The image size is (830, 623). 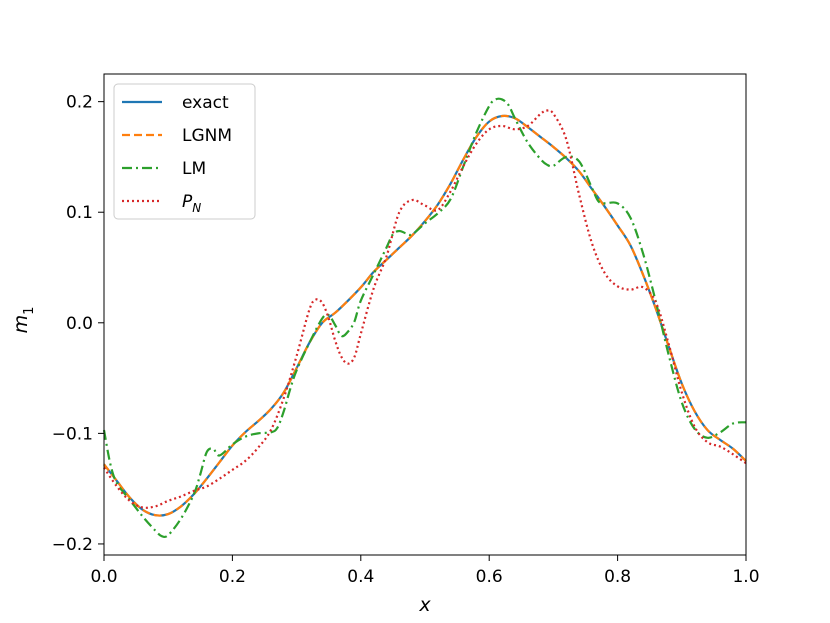 What do you see at coordinates (21, 324) in the screenshot?
I see `y-axis-label-symbol: m` at bounding box center [21, 324].